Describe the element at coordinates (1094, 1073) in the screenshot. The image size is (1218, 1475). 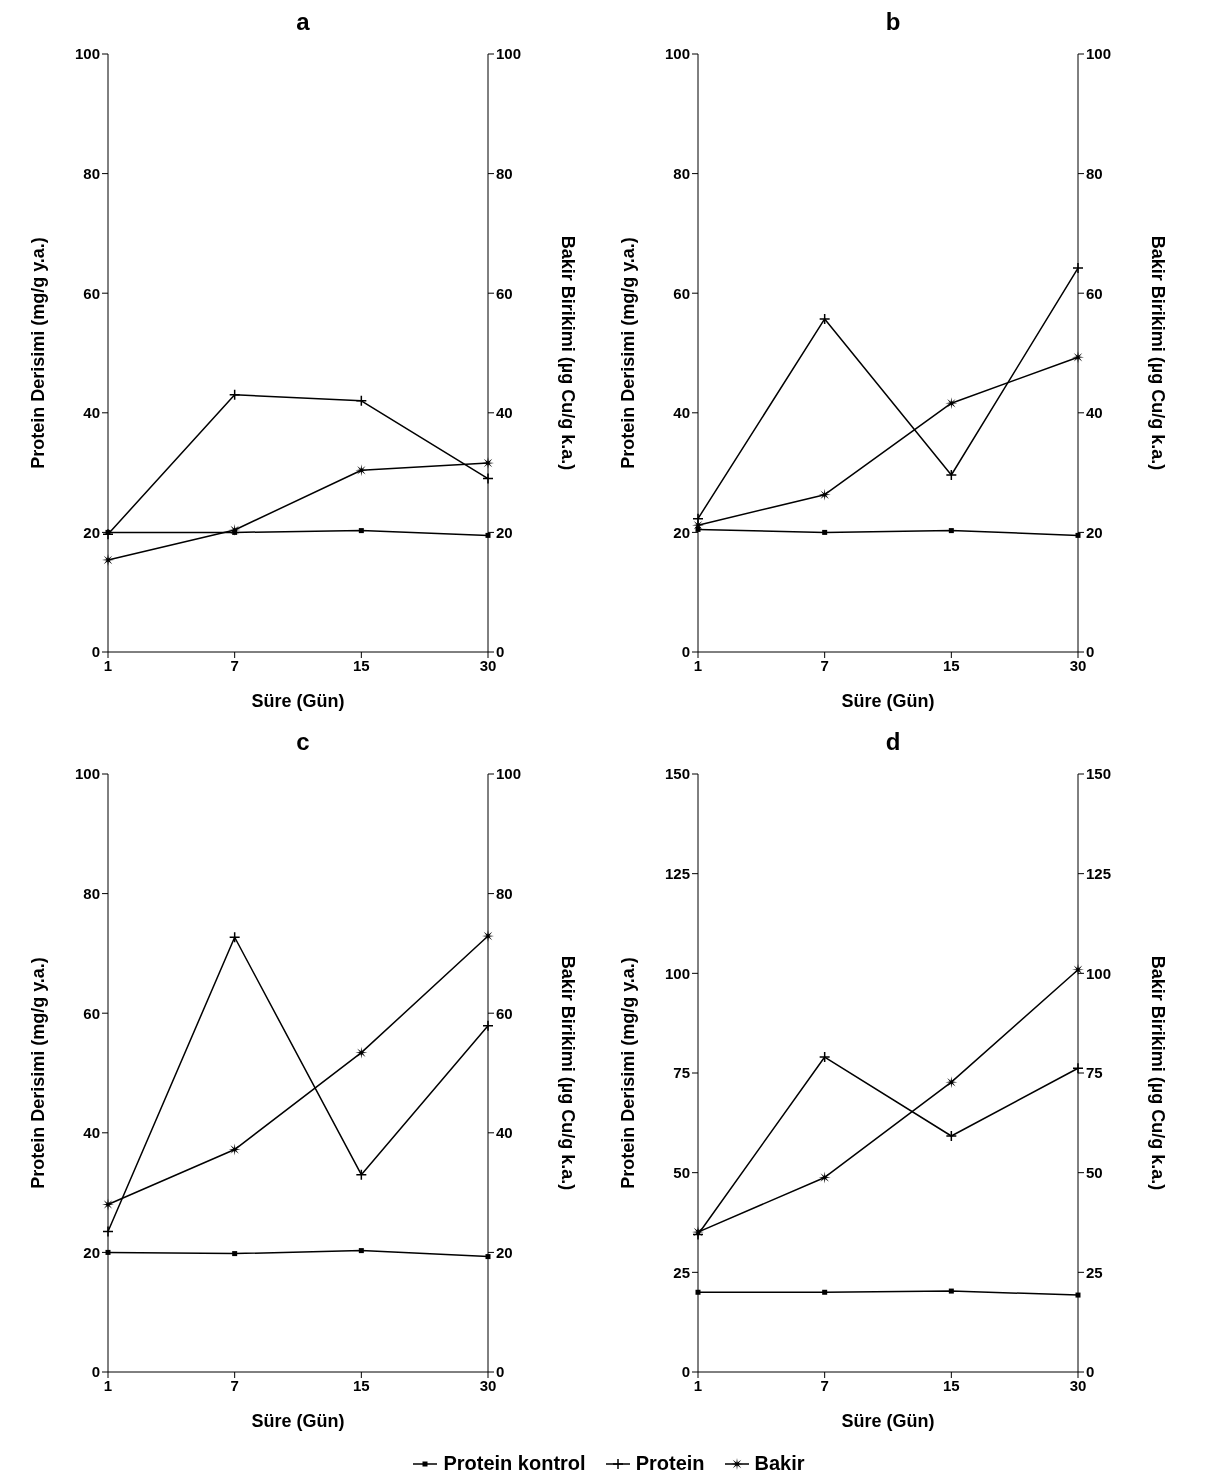
I see `y2-tick-label: 75` at that location.